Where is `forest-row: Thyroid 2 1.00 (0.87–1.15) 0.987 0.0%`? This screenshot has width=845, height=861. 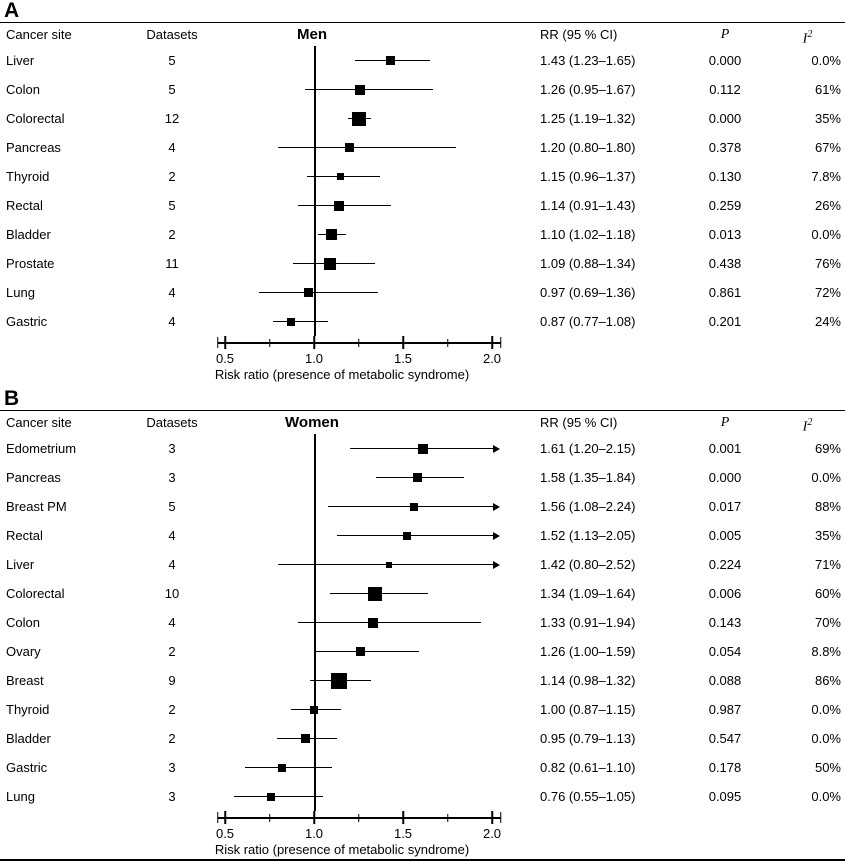 forest-row: Thyroid 2 1.00 (0.87–1.15) 0.987 0.0% is located at coordinates (422, 709).